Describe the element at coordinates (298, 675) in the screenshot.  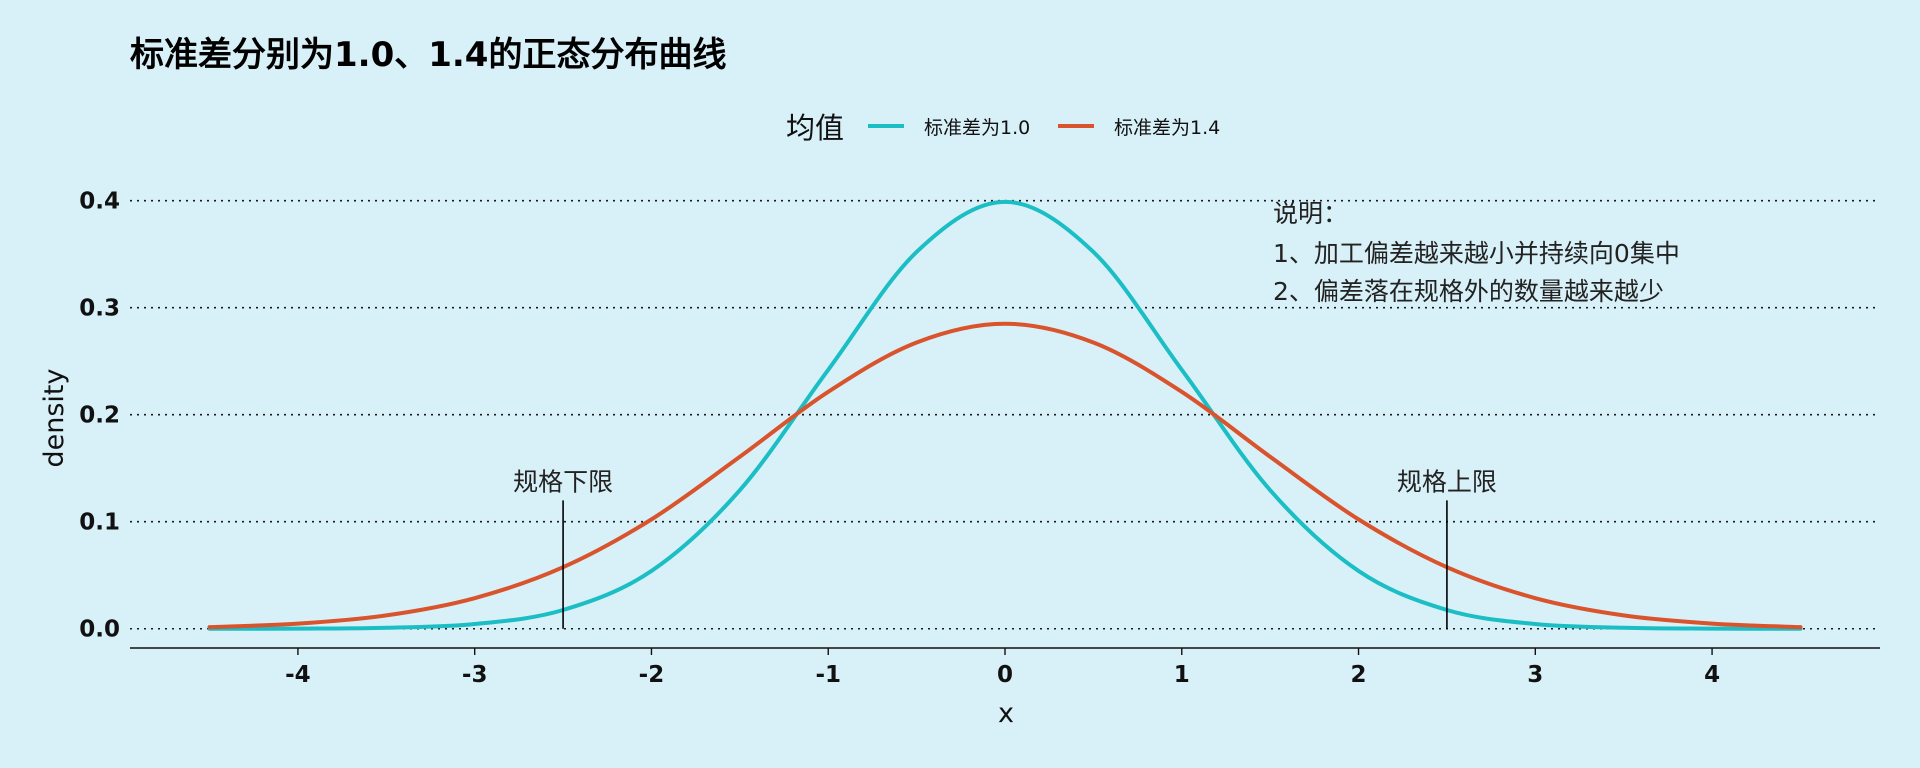
I see `x-tick-label-0: -4` at that location.